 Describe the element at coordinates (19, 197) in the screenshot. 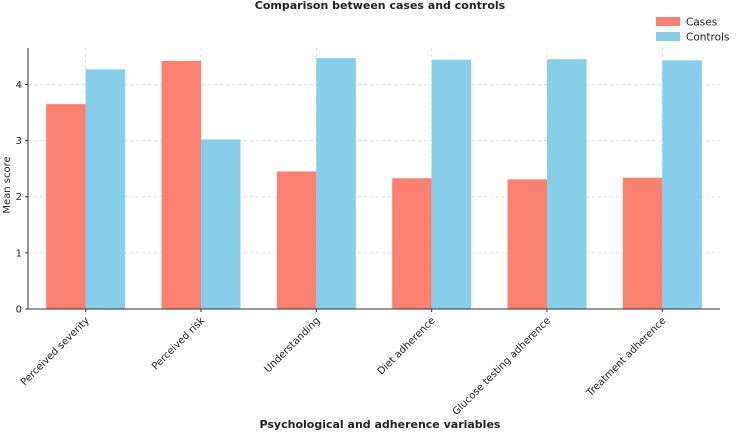

I see `y-tick-label: 2` at that location.